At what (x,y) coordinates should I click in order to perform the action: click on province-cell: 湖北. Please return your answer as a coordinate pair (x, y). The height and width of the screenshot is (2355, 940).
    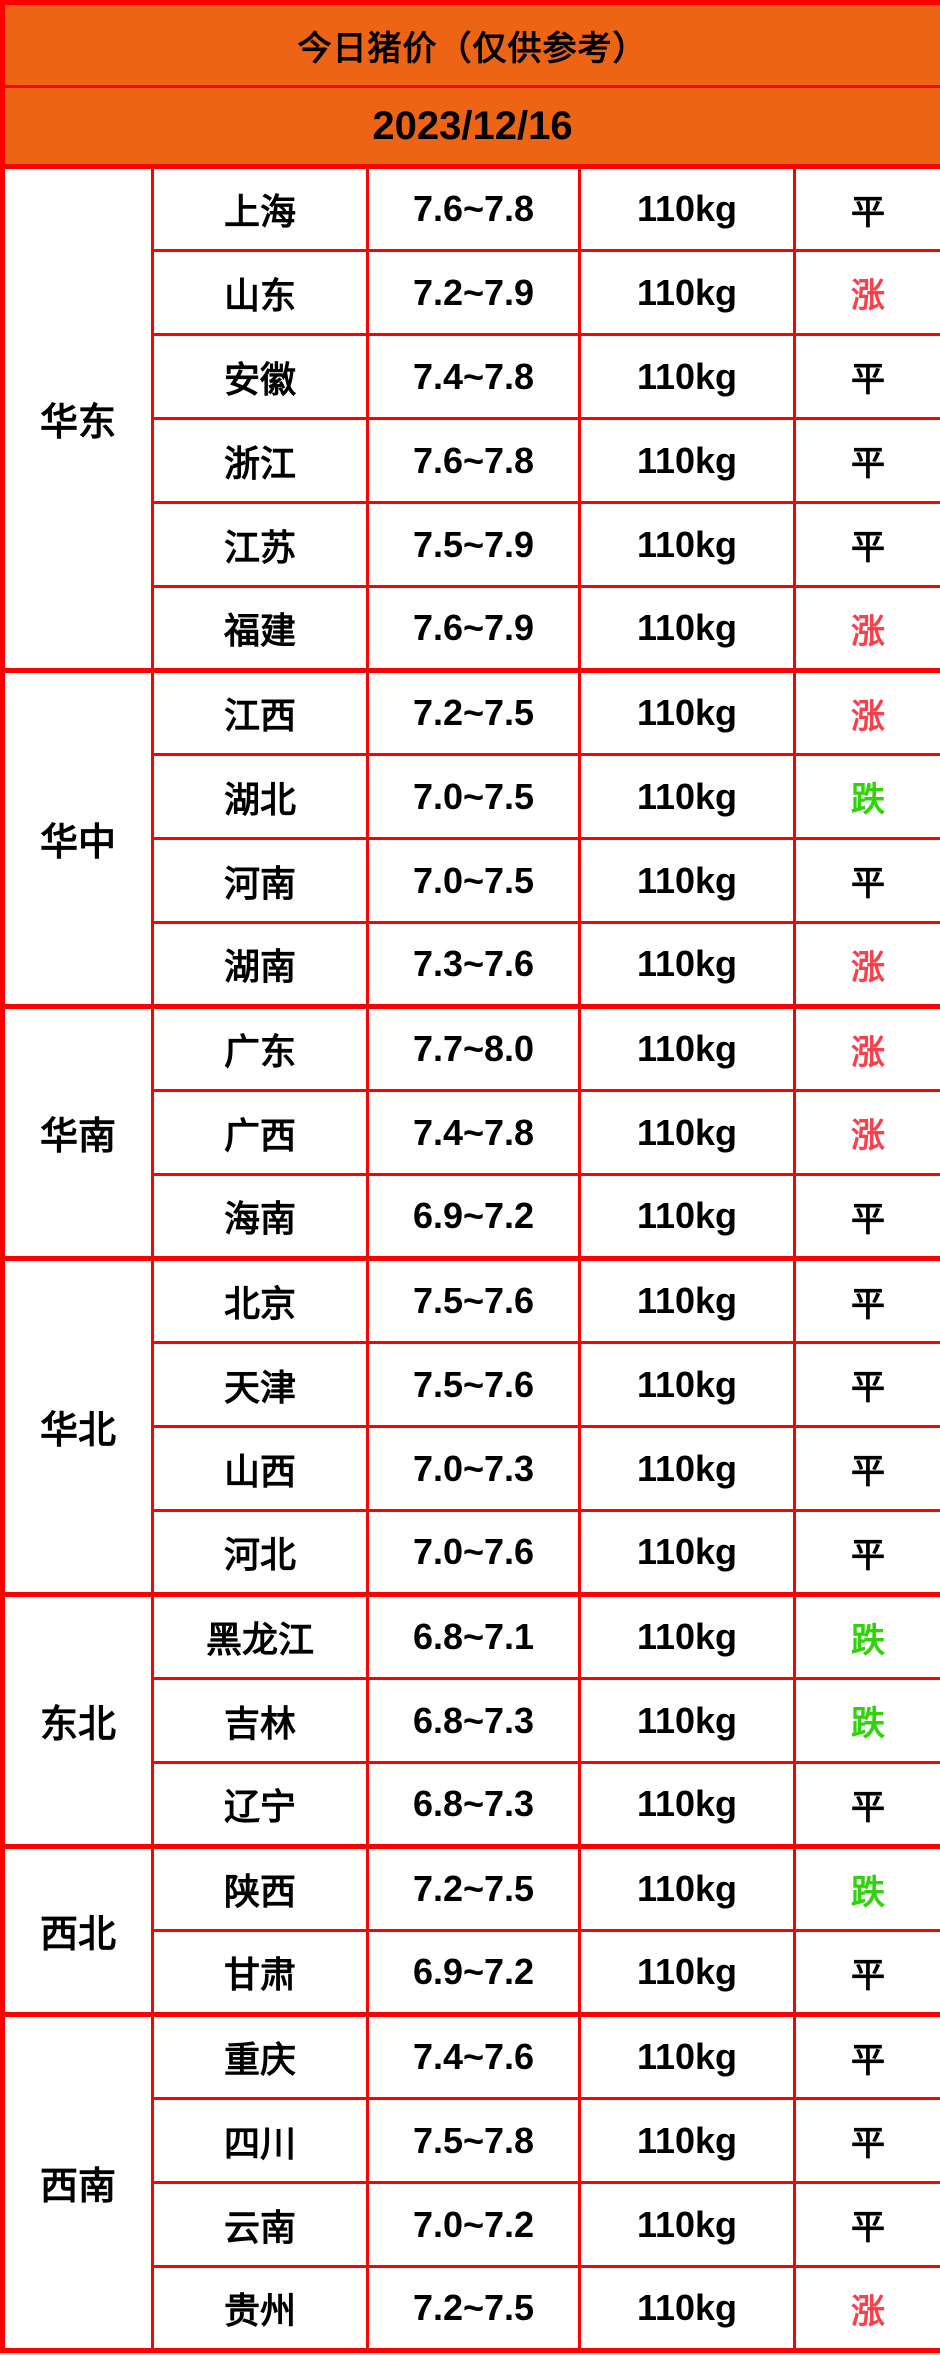
    Looking at the image, I should click on (260, 796).